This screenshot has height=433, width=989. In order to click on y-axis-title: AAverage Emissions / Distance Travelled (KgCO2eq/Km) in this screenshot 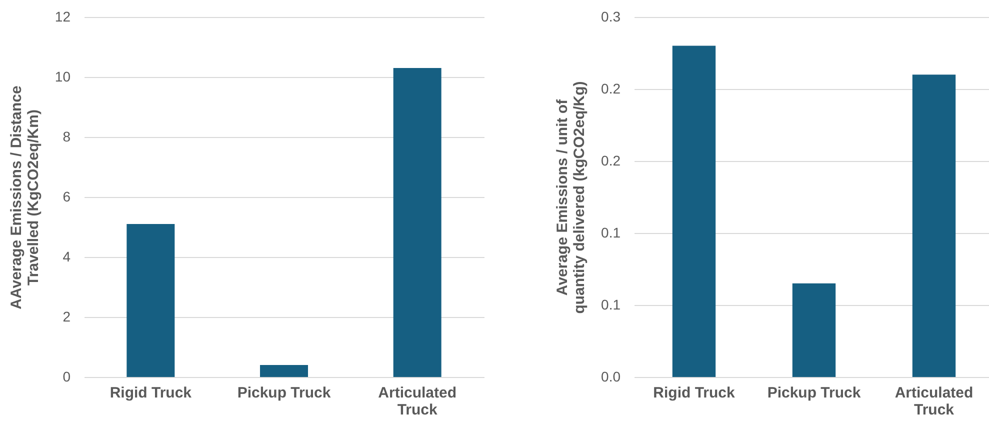, I will do `click(25, 198)`.